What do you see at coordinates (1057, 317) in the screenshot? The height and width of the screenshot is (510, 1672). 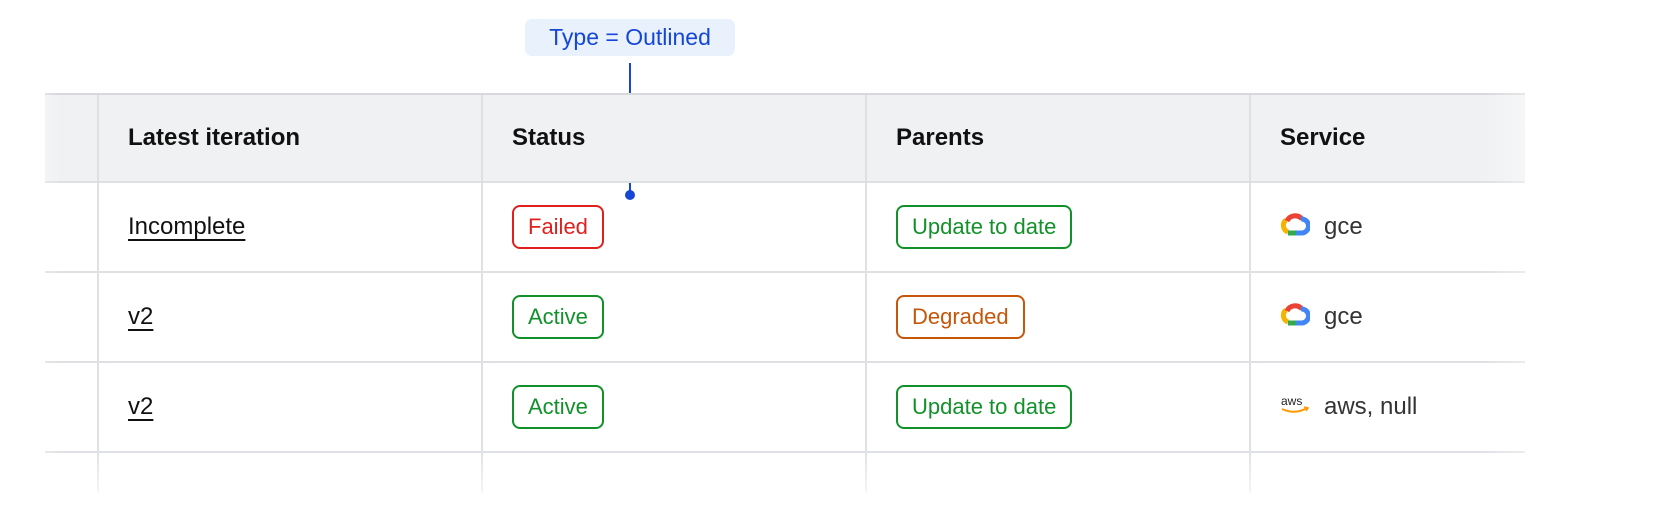 I see `parents-cell: Degraded` at bounding box center [1057, 317].